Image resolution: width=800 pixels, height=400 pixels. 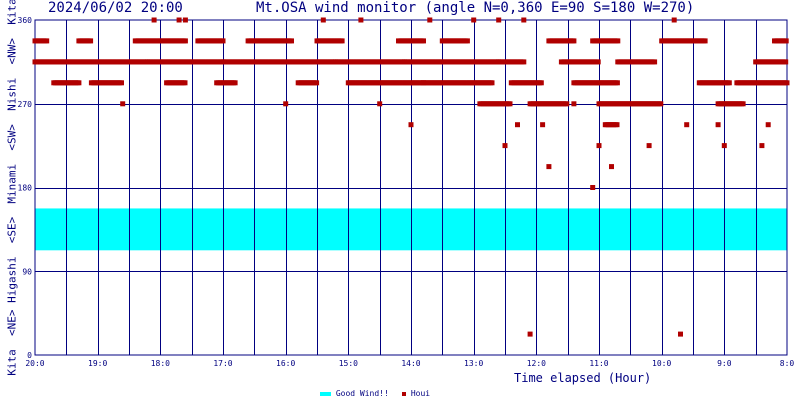 I want to click on legend-item-houi: Houi, so click(x=416, y=393).